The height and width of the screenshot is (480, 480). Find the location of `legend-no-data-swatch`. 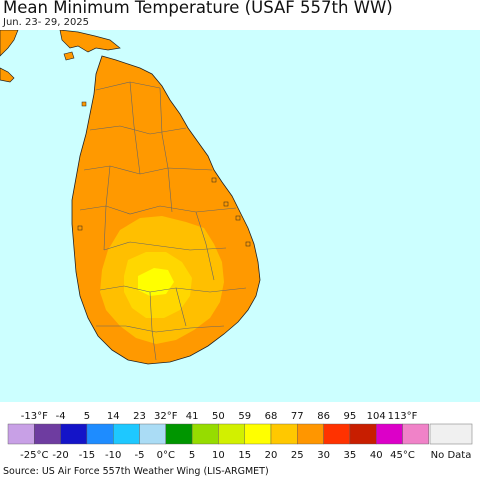

legend-no-data-swatch is located at coordinates (451, 434).